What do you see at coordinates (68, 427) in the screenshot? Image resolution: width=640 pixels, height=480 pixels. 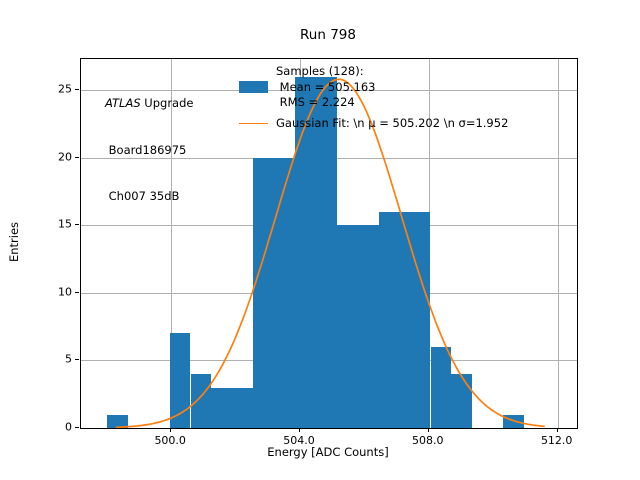 I see `y-tick-label: 0` at bounding box center [68, 427].